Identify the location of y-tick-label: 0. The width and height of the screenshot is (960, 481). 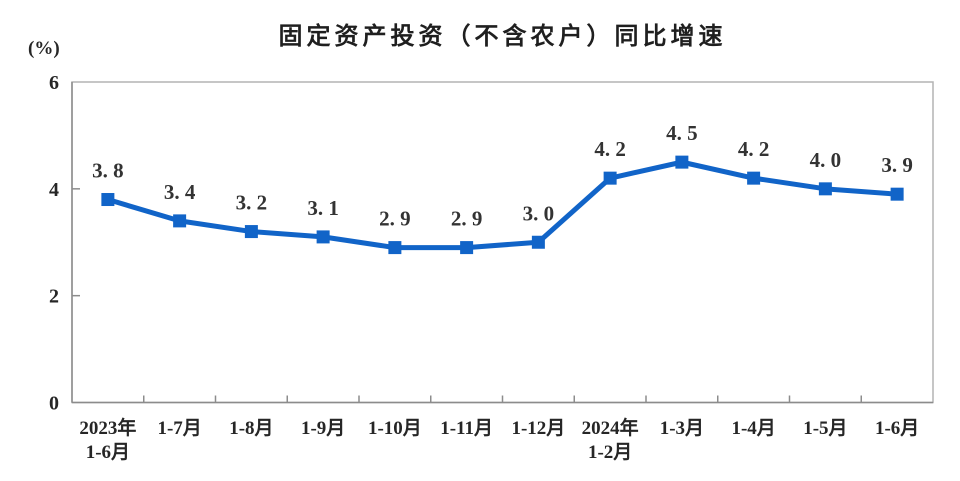
(54, 404).